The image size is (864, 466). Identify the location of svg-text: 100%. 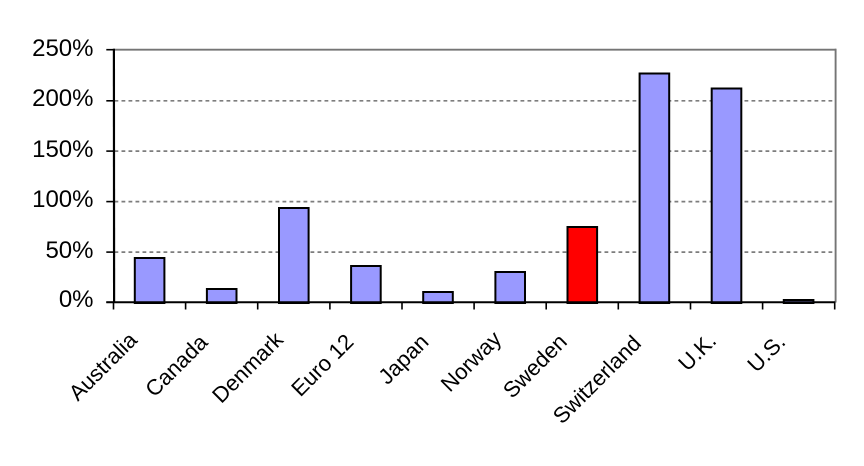
(62, 199).